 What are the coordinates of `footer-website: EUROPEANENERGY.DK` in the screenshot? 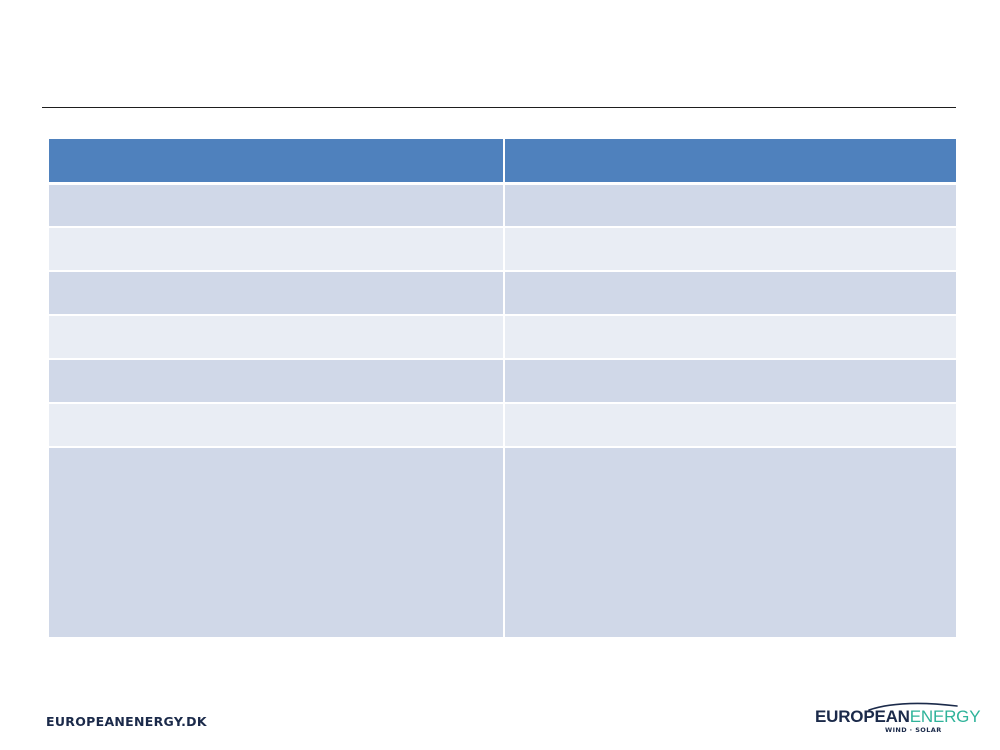 It's located at (126, 721).